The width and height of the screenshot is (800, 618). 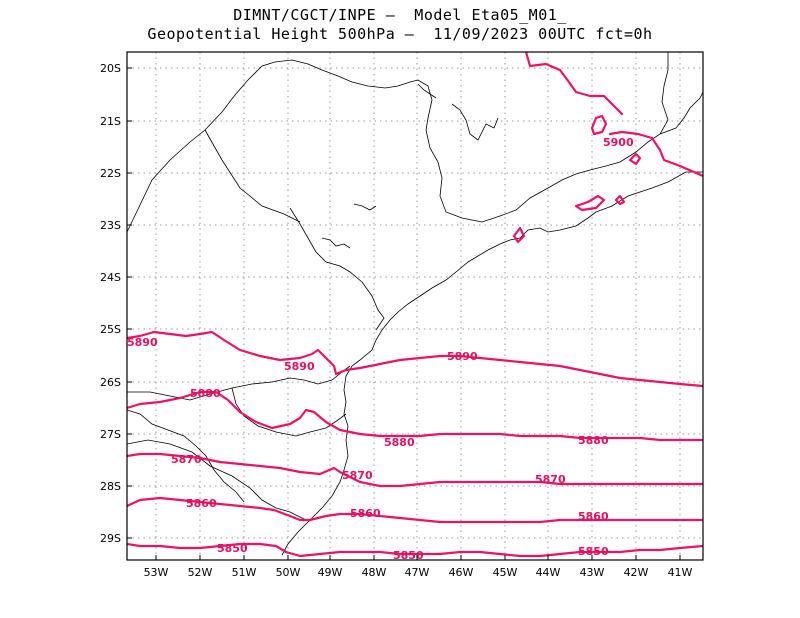 What do you see at coordinates (200, 572) in the screenshot?
I see `lon-tick-label: 52W` at bounding box center [200, 572].